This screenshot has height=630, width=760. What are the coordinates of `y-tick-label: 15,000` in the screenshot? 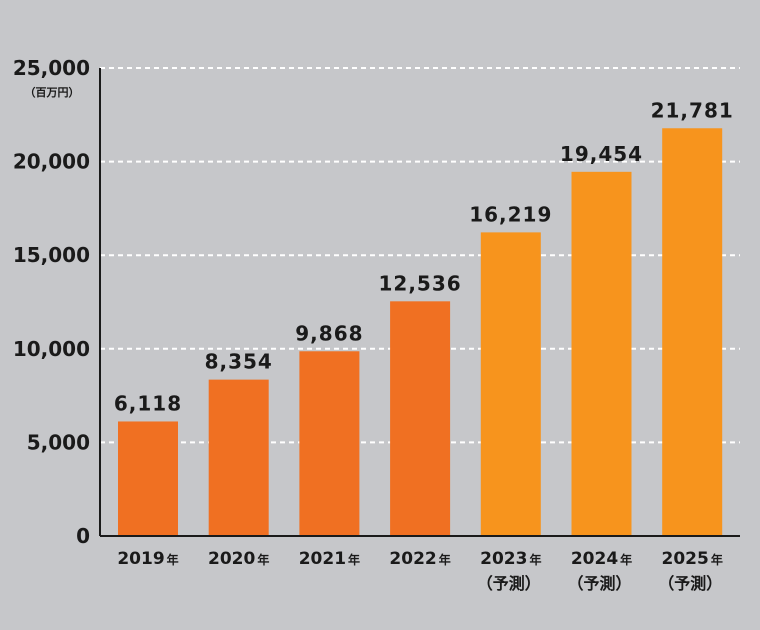 It's located at (51, 255).